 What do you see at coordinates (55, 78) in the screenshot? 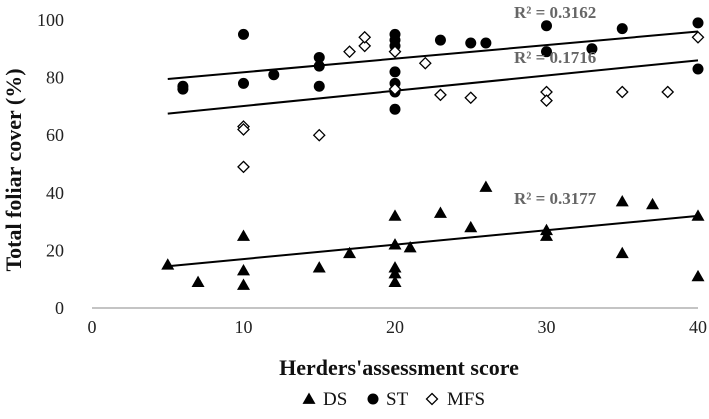
I see `y-tick-label: 80` at bounding box center [55, 78].